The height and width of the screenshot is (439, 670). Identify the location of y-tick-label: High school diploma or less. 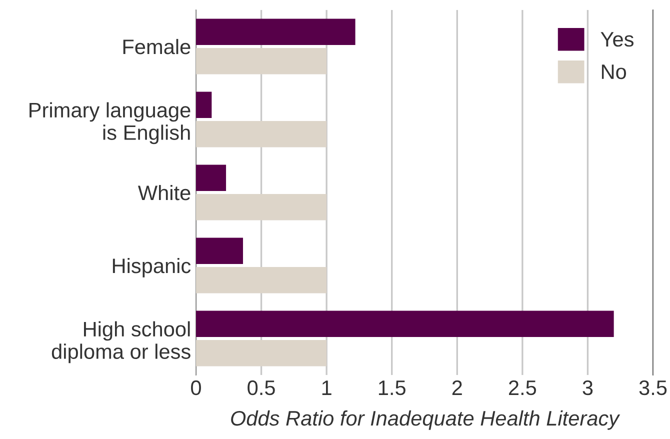
(121, 342).